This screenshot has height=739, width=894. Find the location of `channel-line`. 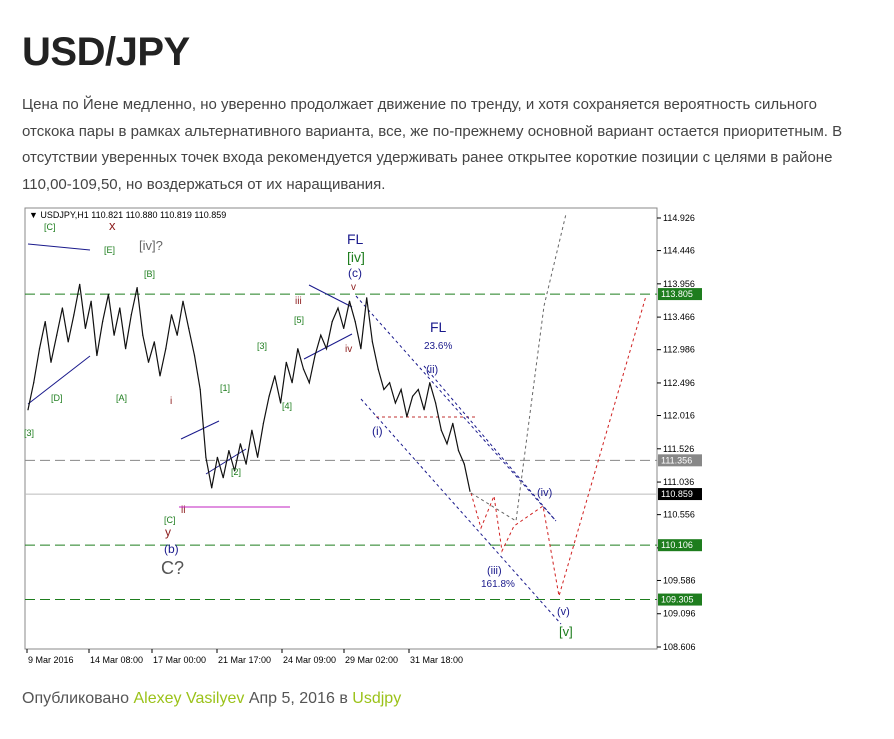

channel-line is located at coordinates (461, 511).